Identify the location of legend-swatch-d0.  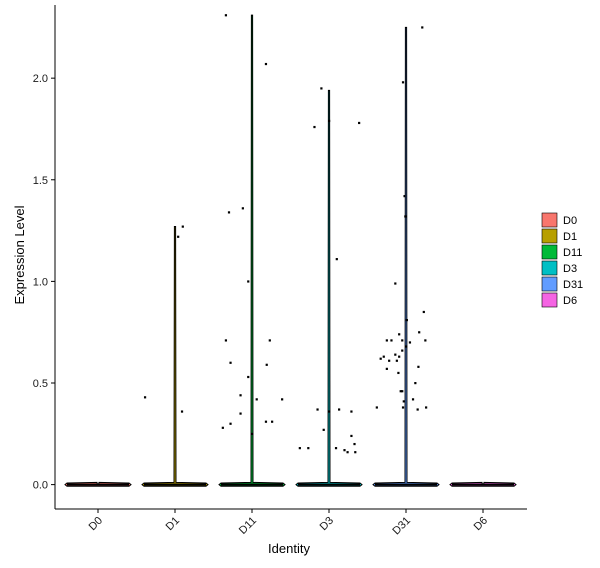
(549, 220).